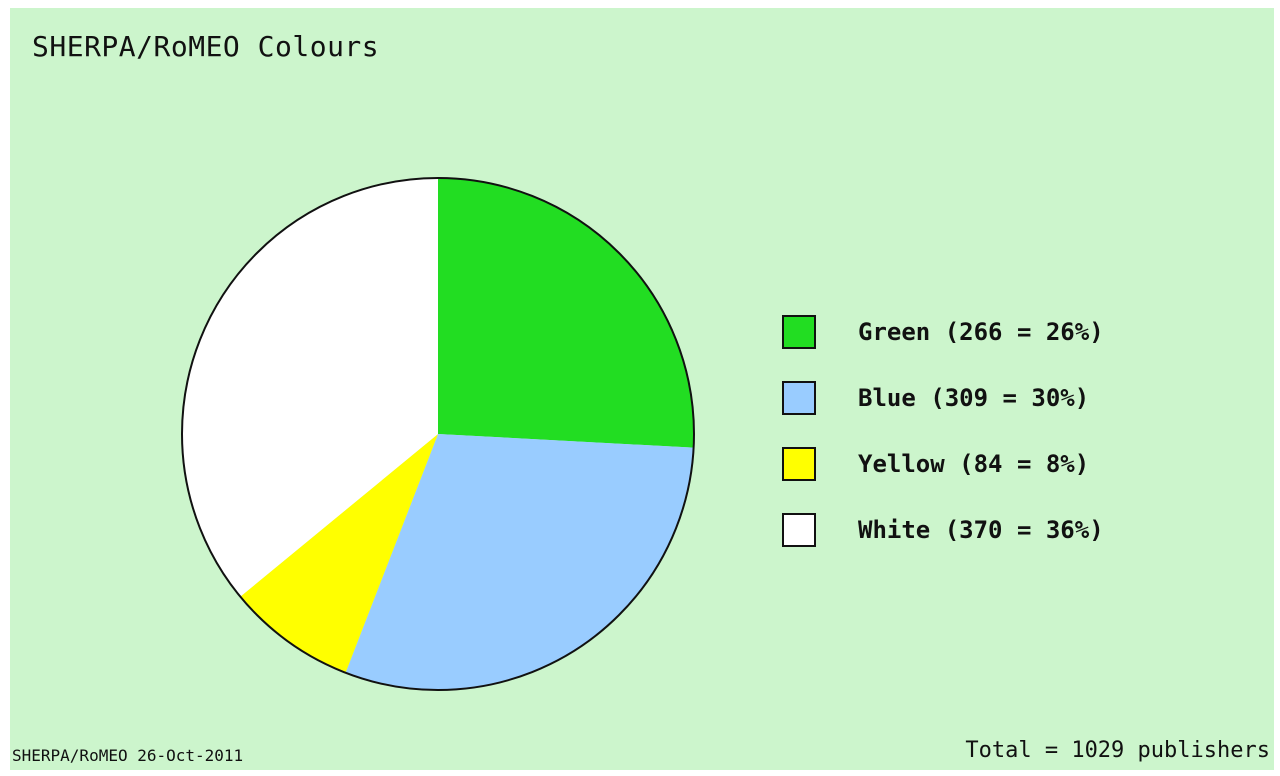  What do you see at coordinates (799, 530) in the screenshot?
I see `legend-swatch-white` at bounding box center [799, 530].